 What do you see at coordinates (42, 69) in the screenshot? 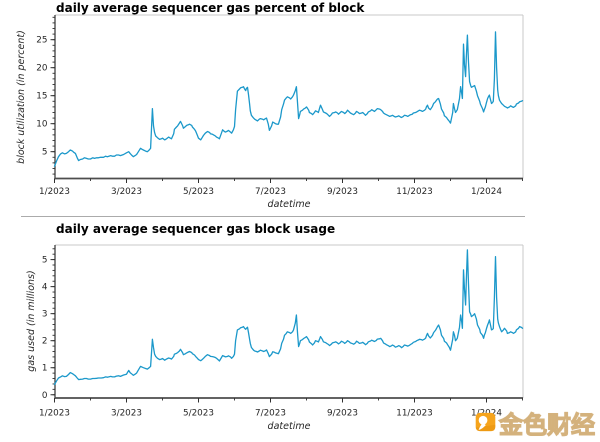
I see `y-tick-label: 20` at bounding box center [42, 69].